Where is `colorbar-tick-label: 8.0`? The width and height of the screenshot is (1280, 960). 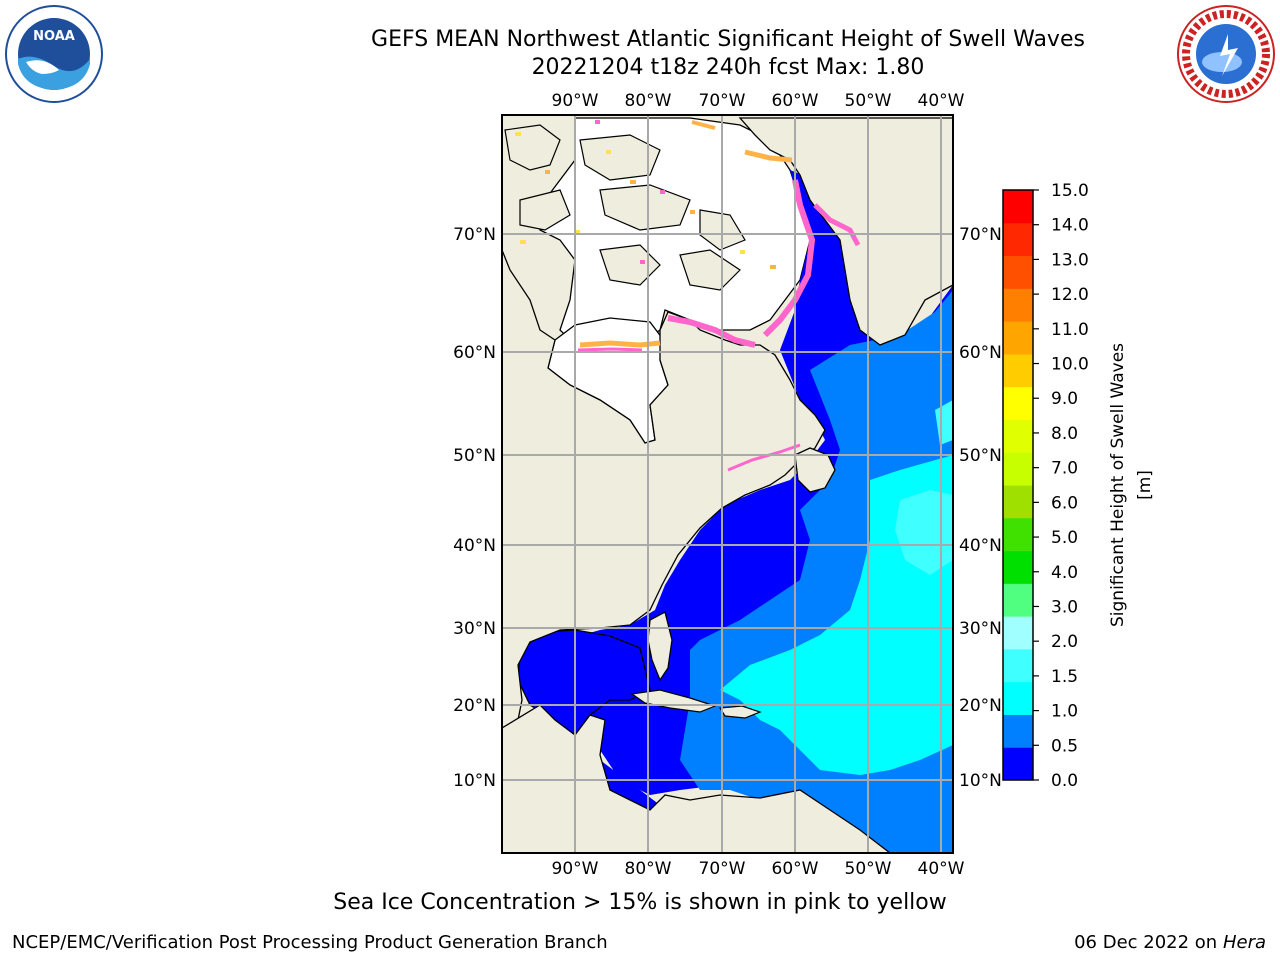 colorbar-tick-label: 8.0 is located at coordinates (1064, 434).